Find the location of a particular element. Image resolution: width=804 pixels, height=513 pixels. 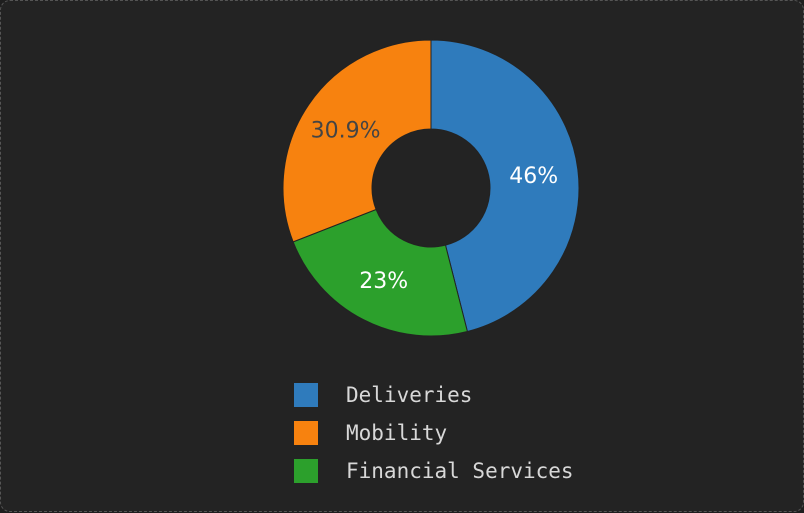

legend-label-deliveries: Deliveries is located at coordinates (409, 395).